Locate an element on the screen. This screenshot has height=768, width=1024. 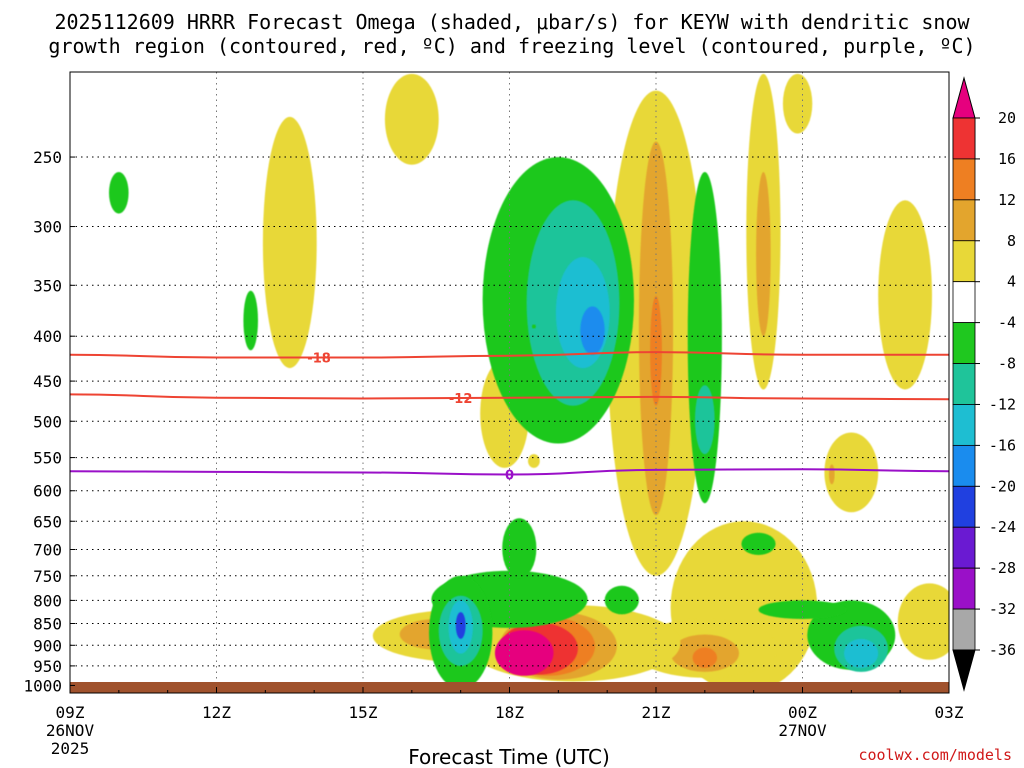
contour-label: -18 is located at coordinates (319, 359).